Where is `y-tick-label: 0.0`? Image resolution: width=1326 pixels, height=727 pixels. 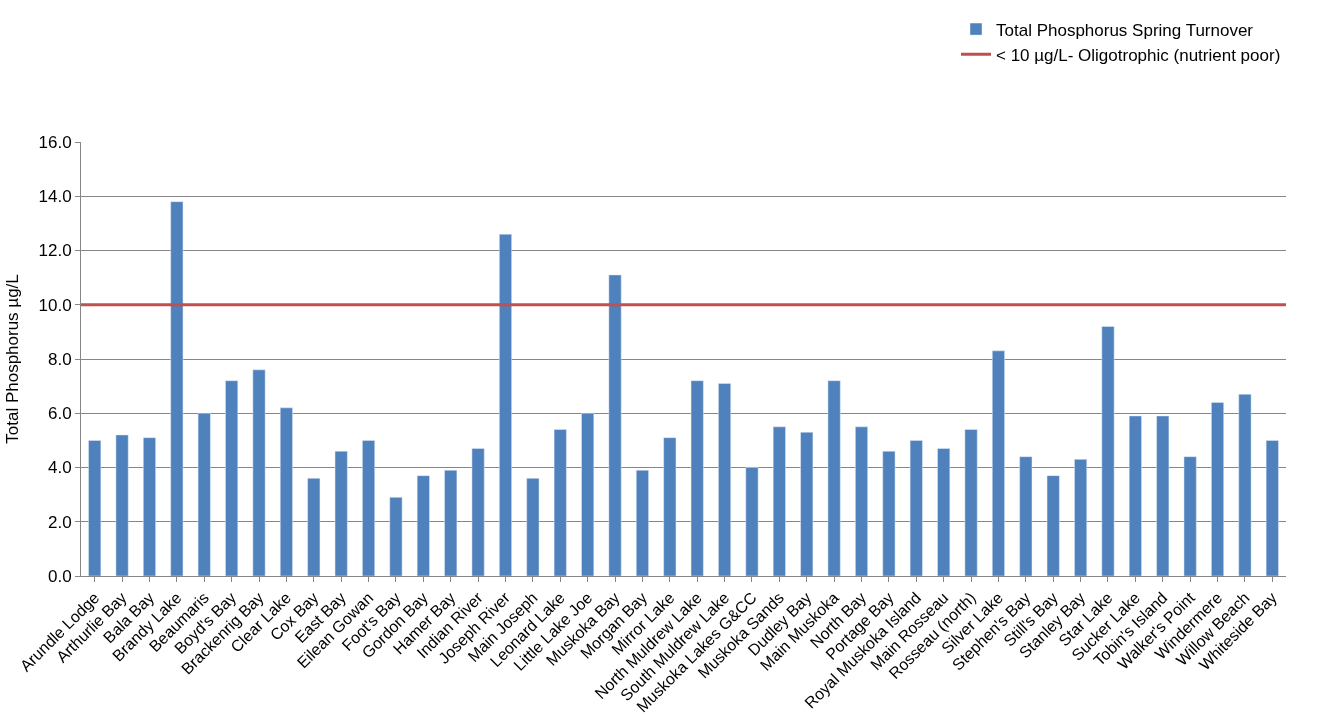
y-tick-label: 0.0 is located at coordinates (59, 576).